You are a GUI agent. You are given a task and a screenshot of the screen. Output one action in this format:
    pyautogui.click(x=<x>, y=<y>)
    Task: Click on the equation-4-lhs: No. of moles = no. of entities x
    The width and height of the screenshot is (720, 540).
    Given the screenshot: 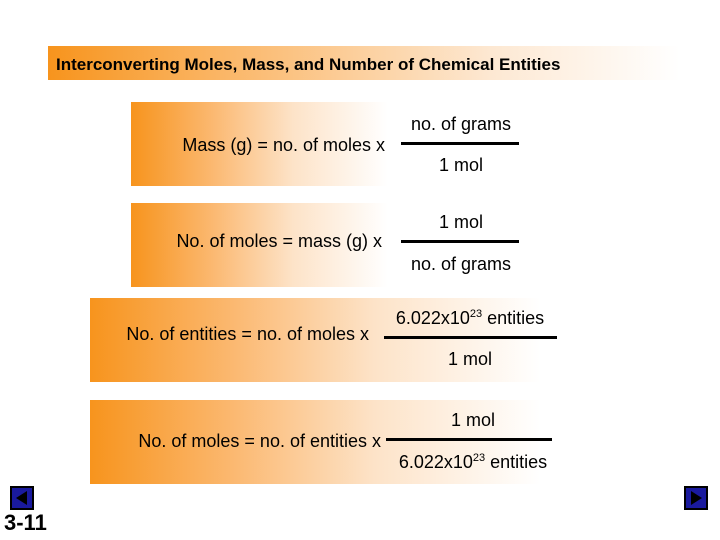 What is the action you would take?
    pyautogui.click(x=259, y=441)
    